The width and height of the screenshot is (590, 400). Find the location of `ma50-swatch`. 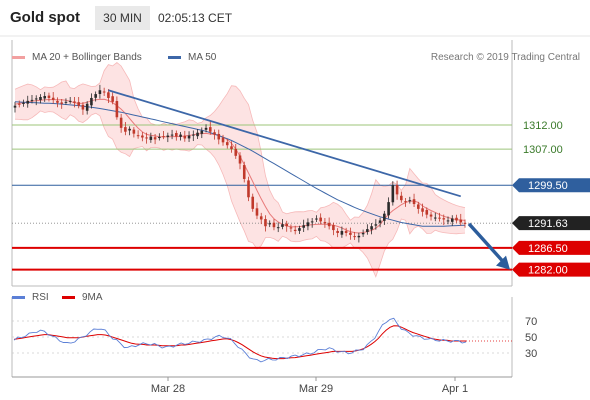

ma50-swatch is located at coordinates (174, 57).